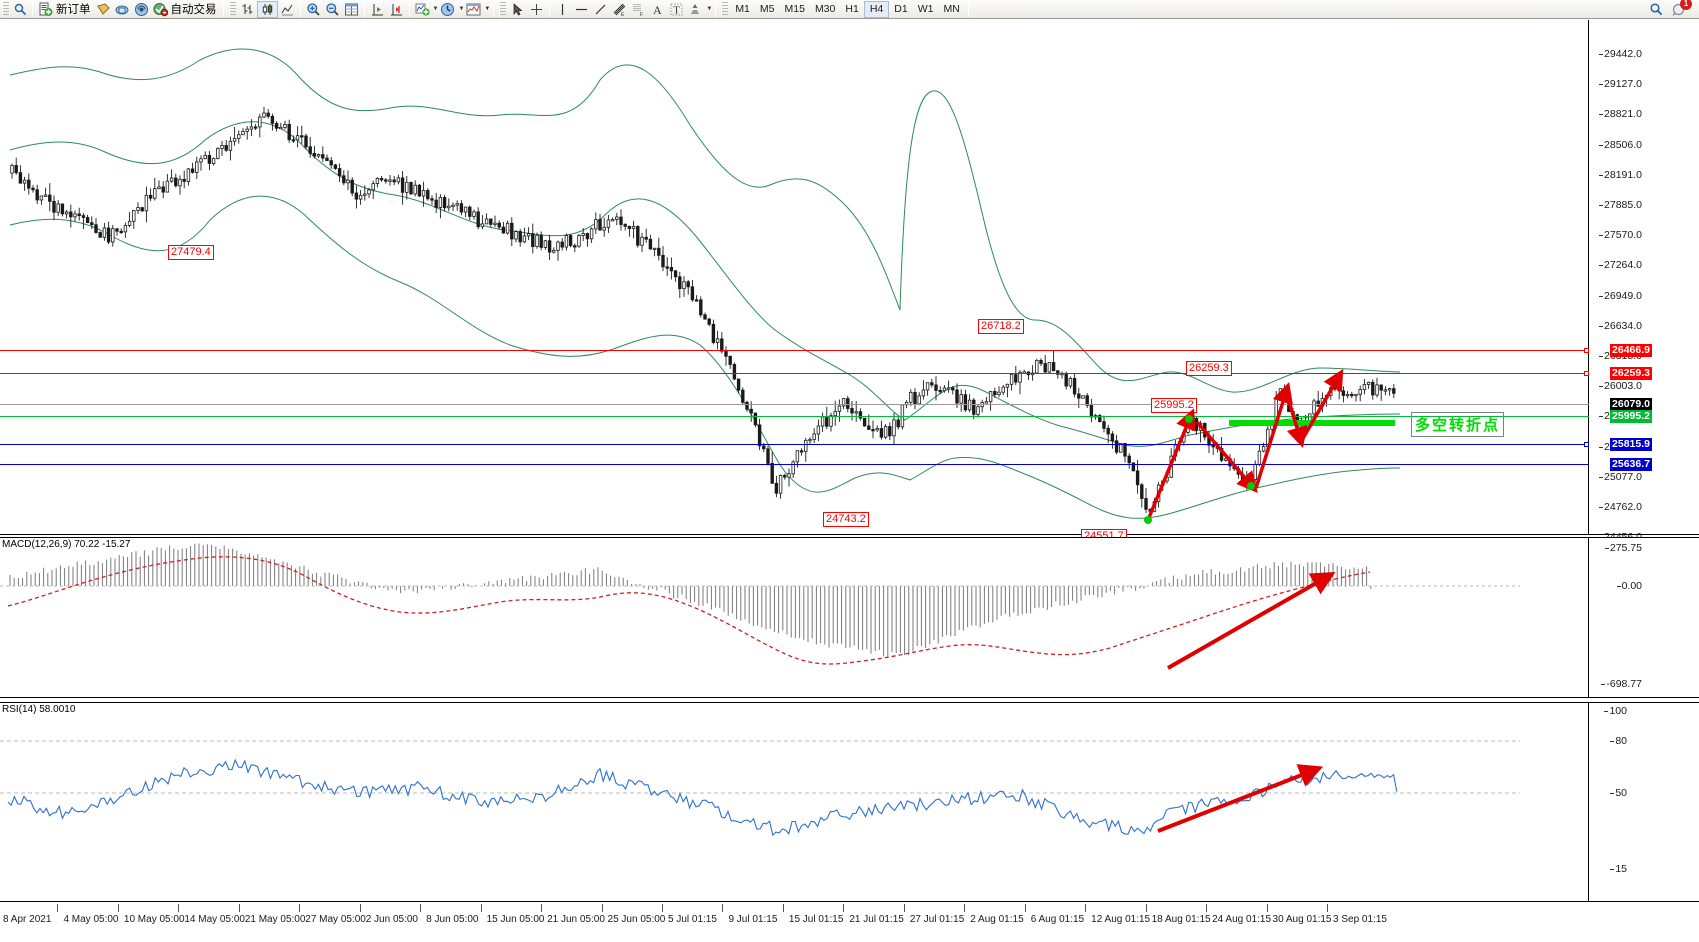 Image resolution: width=1699 pixels, height=942 pixels. Describe the element at coordinates (794, 416) in the screenshot. I see `level-line-support-green` at that location.